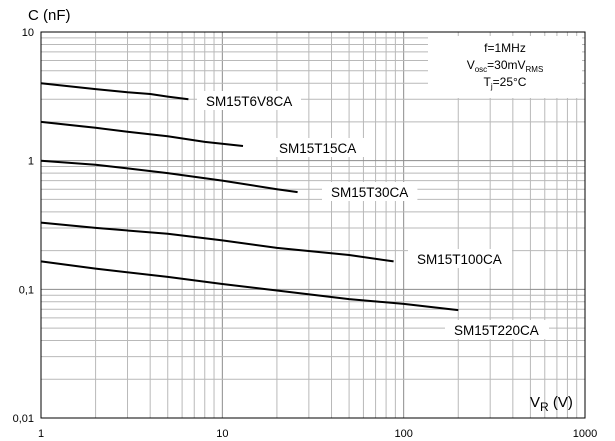  What do you see at coordinates (23, 419) in the screenshot?
I see `y-tick-label: 0,01` at bounding box center [23, 419].